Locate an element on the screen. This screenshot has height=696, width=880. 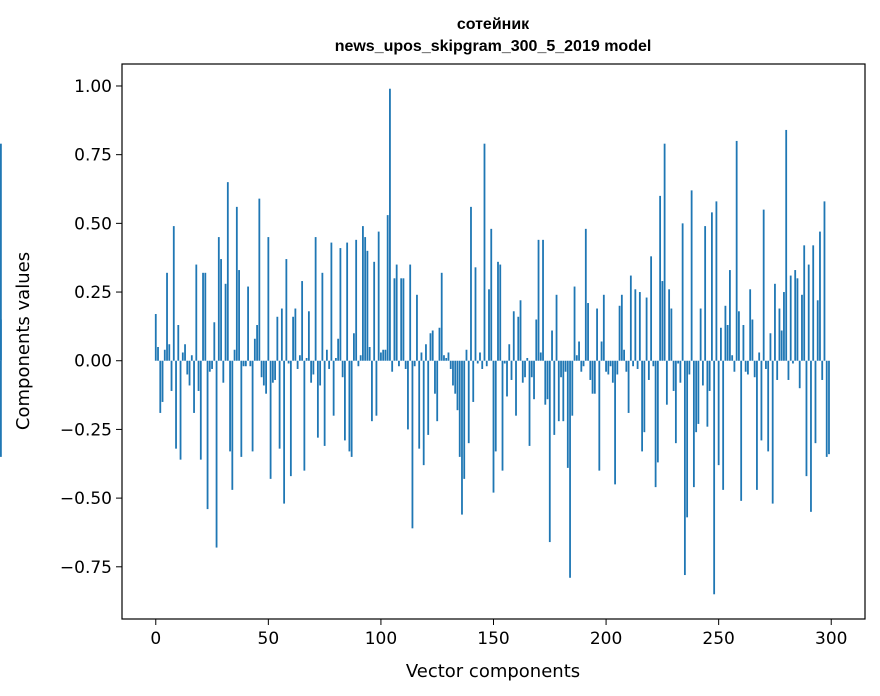
y-axis-label: Components values is located at coordinates (23, 341).